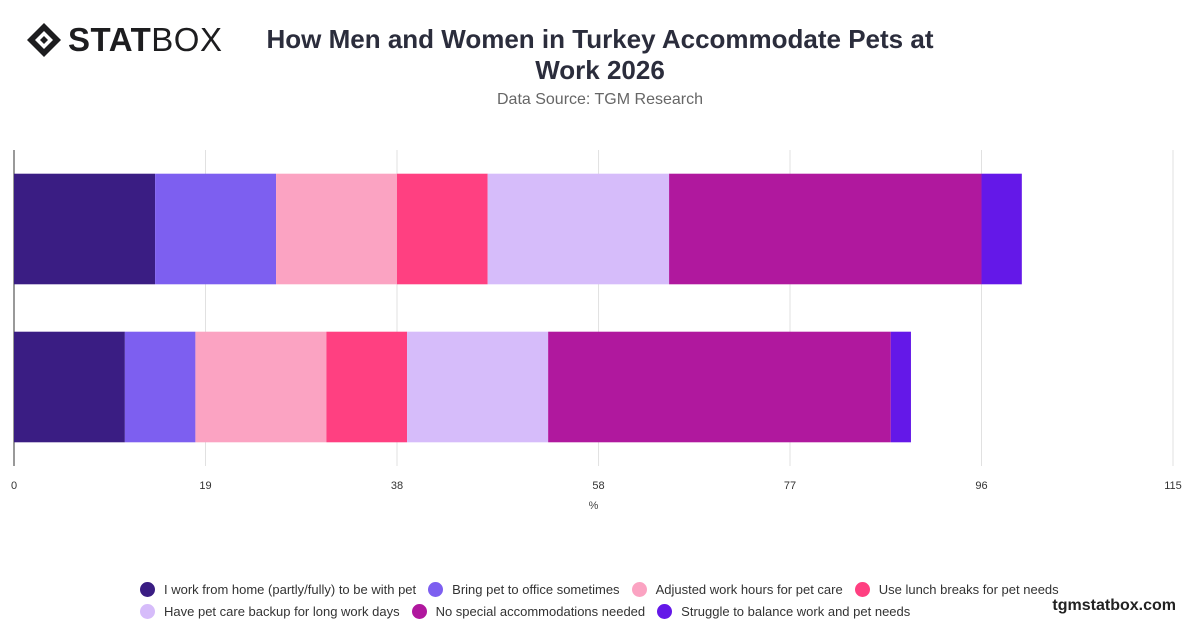  What do you see at coordinates (968, 589) in the screenshot?
I see `legend-label: Use lunch breaks for pet needs` at bounding box center [968, 589].